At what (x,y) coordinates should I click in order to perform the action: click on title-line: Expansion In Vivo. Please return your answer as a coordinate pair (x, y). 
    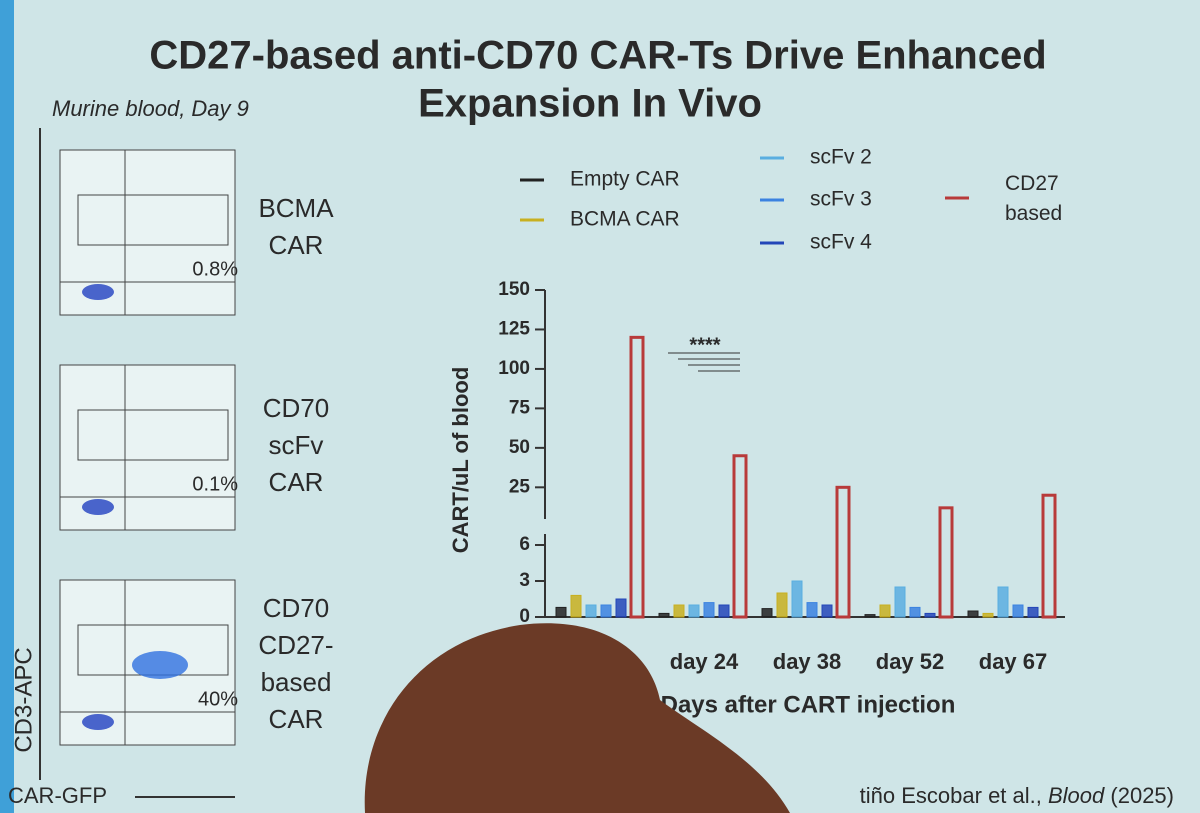
    Looking at the image, I should click on (590, 104).